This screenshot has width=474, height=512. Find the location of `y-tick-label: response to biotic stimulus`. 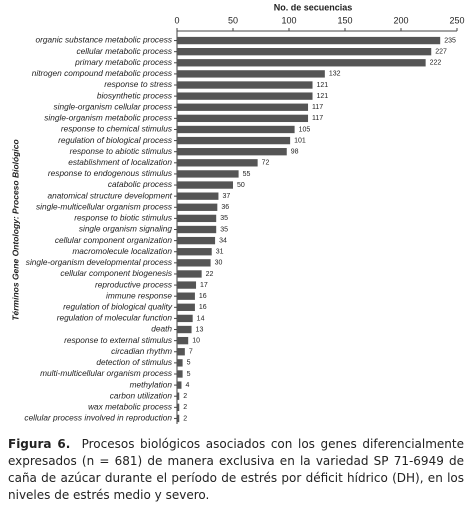

y-tick-label: response to biotic stimulus is located at coordinates (123, 218).